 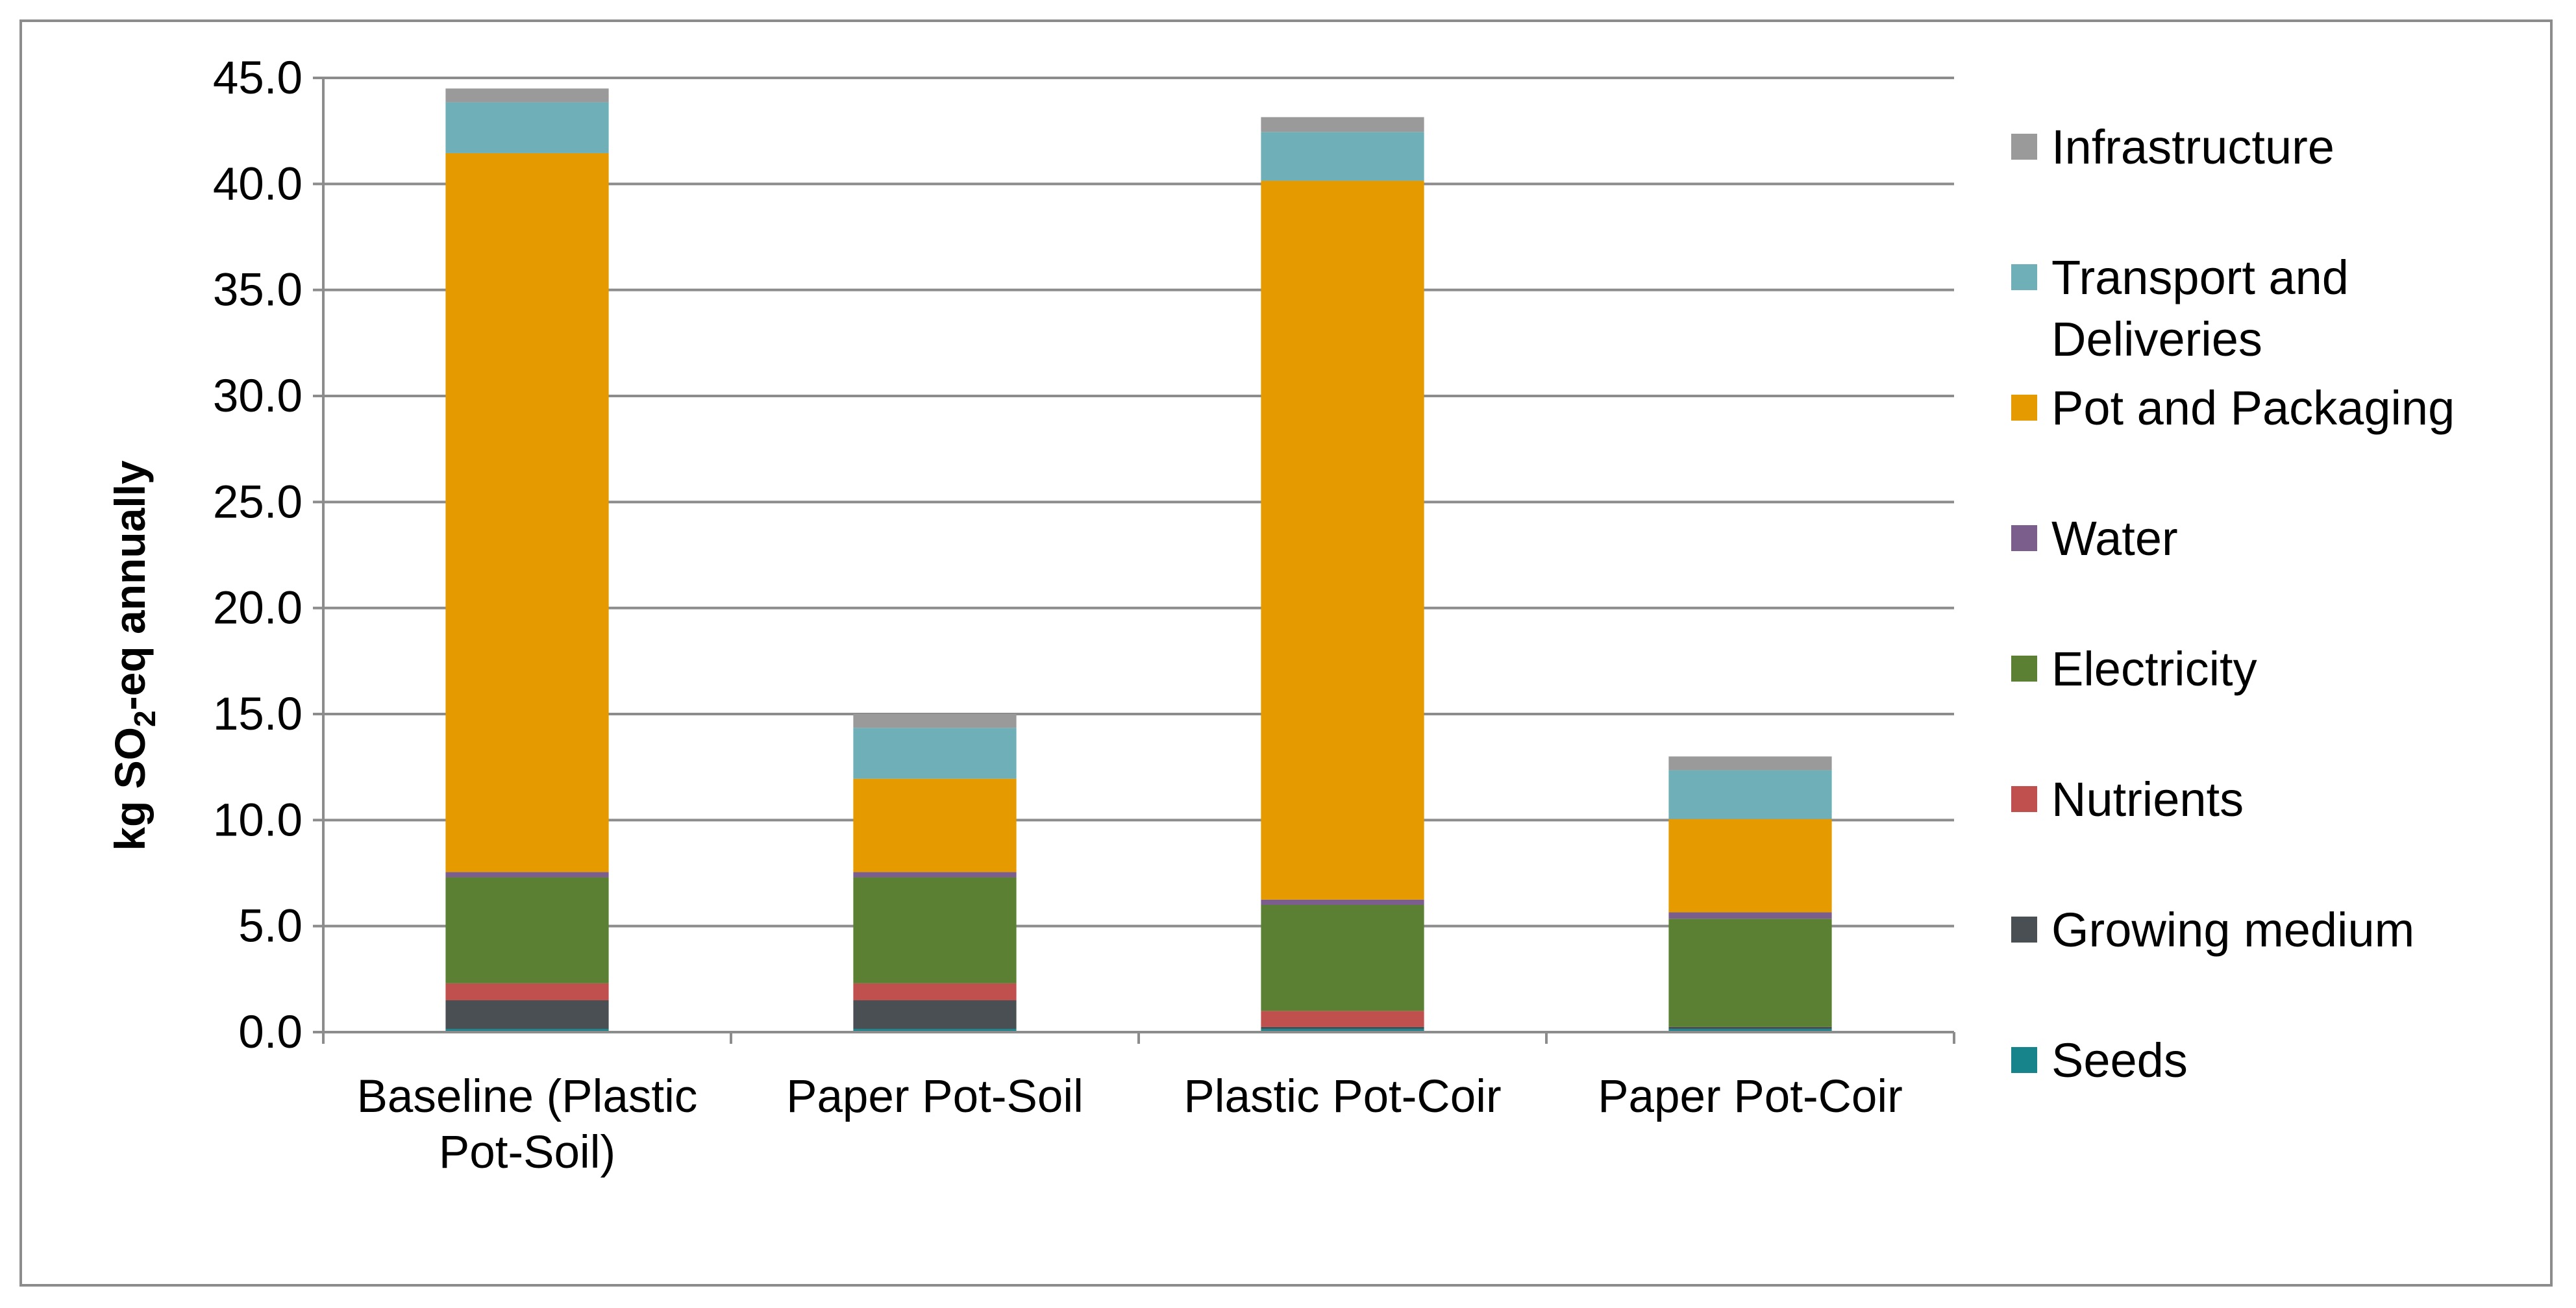 I want to click on y-tick-label: 20.0, so click(x=258, y=608).